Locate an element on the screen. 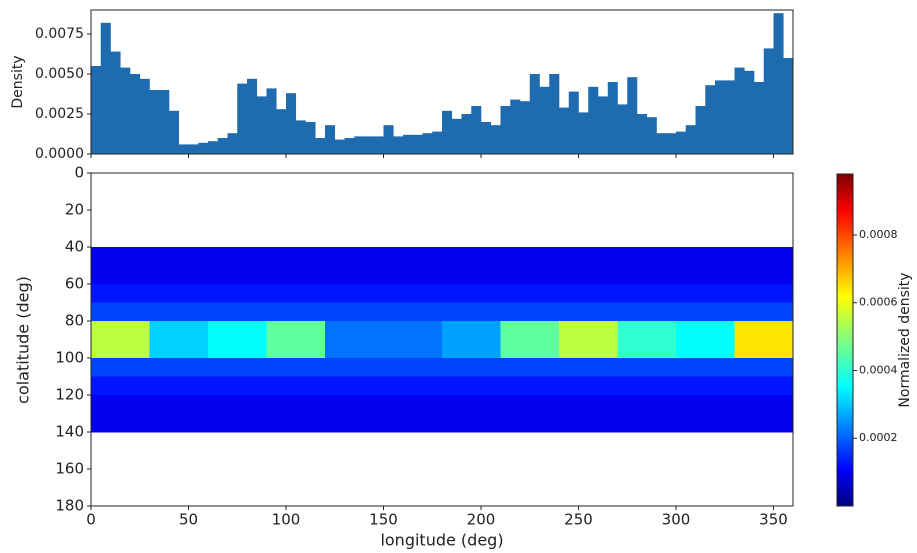 Image resolution: width=917 pixels, height=553 pixels. x-tick-label: 50 is located at coordinates (188, 520).